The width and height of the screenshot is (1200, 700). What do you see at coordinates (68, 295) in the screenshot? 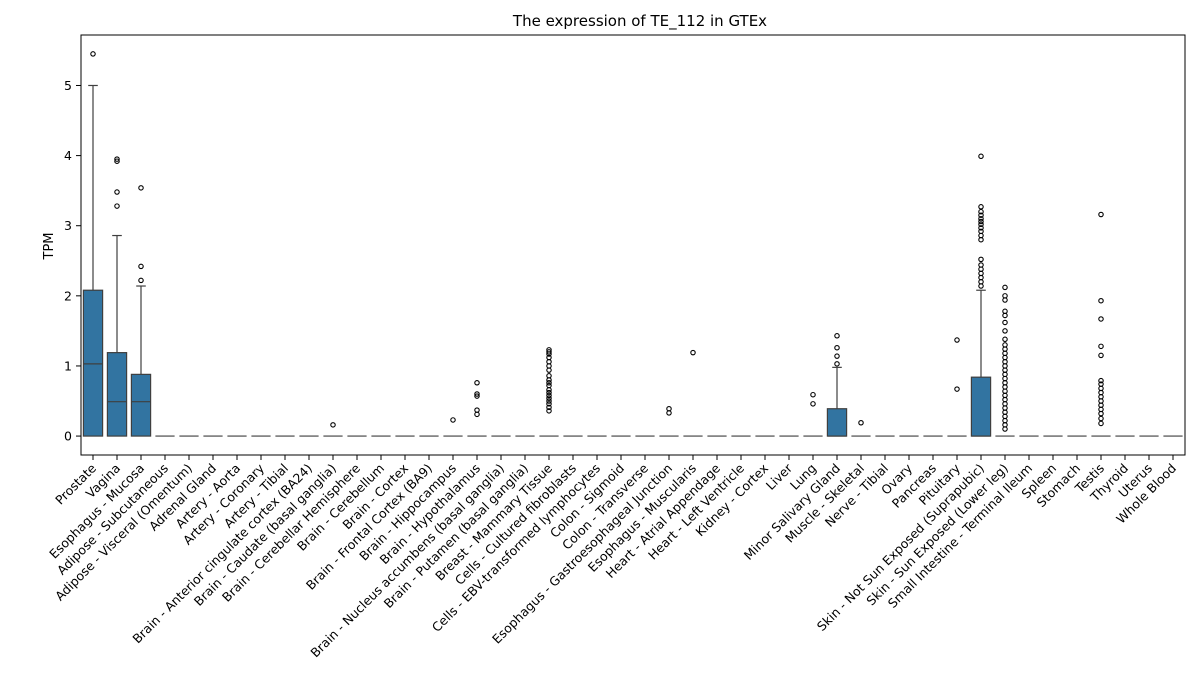
I see `y-tick-label: 2` at bounding box center [68, 295].